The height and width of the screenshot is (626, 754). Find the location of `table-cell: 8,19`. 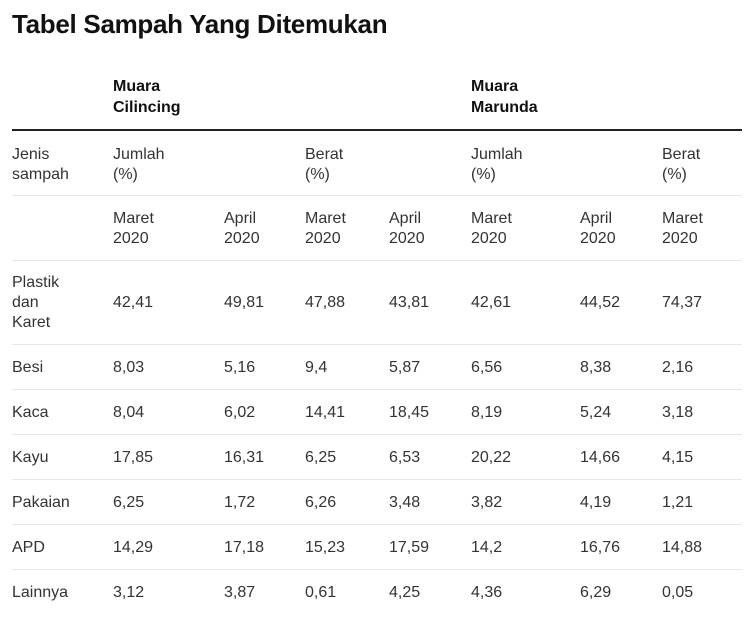

table-cell: 8,19 is located at coordinates (487, 412).